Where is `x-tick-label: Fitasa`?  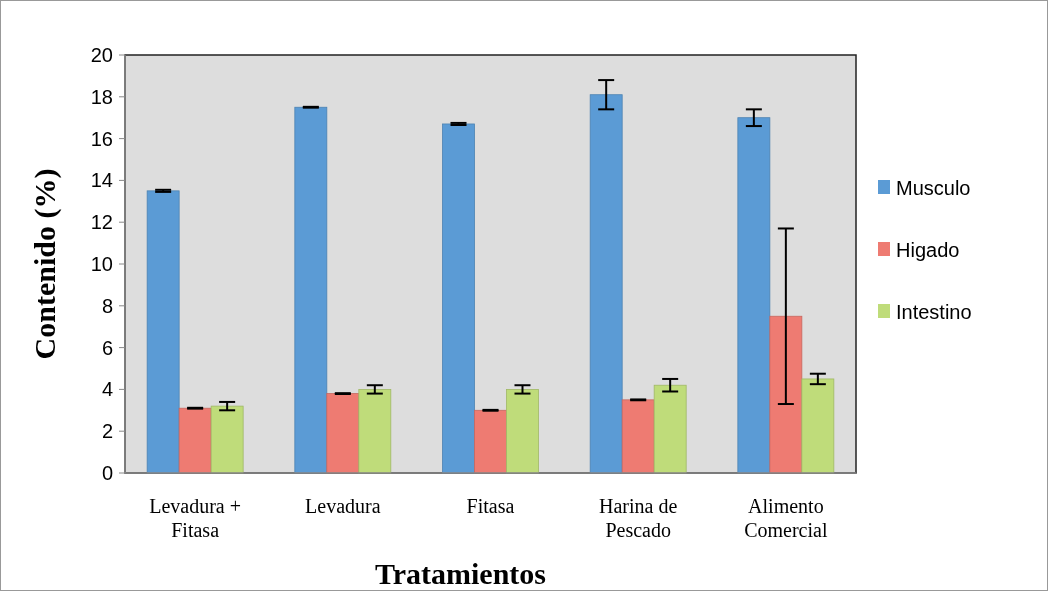 x-tick-label: Fitasa is located at coordinates (490, 506).